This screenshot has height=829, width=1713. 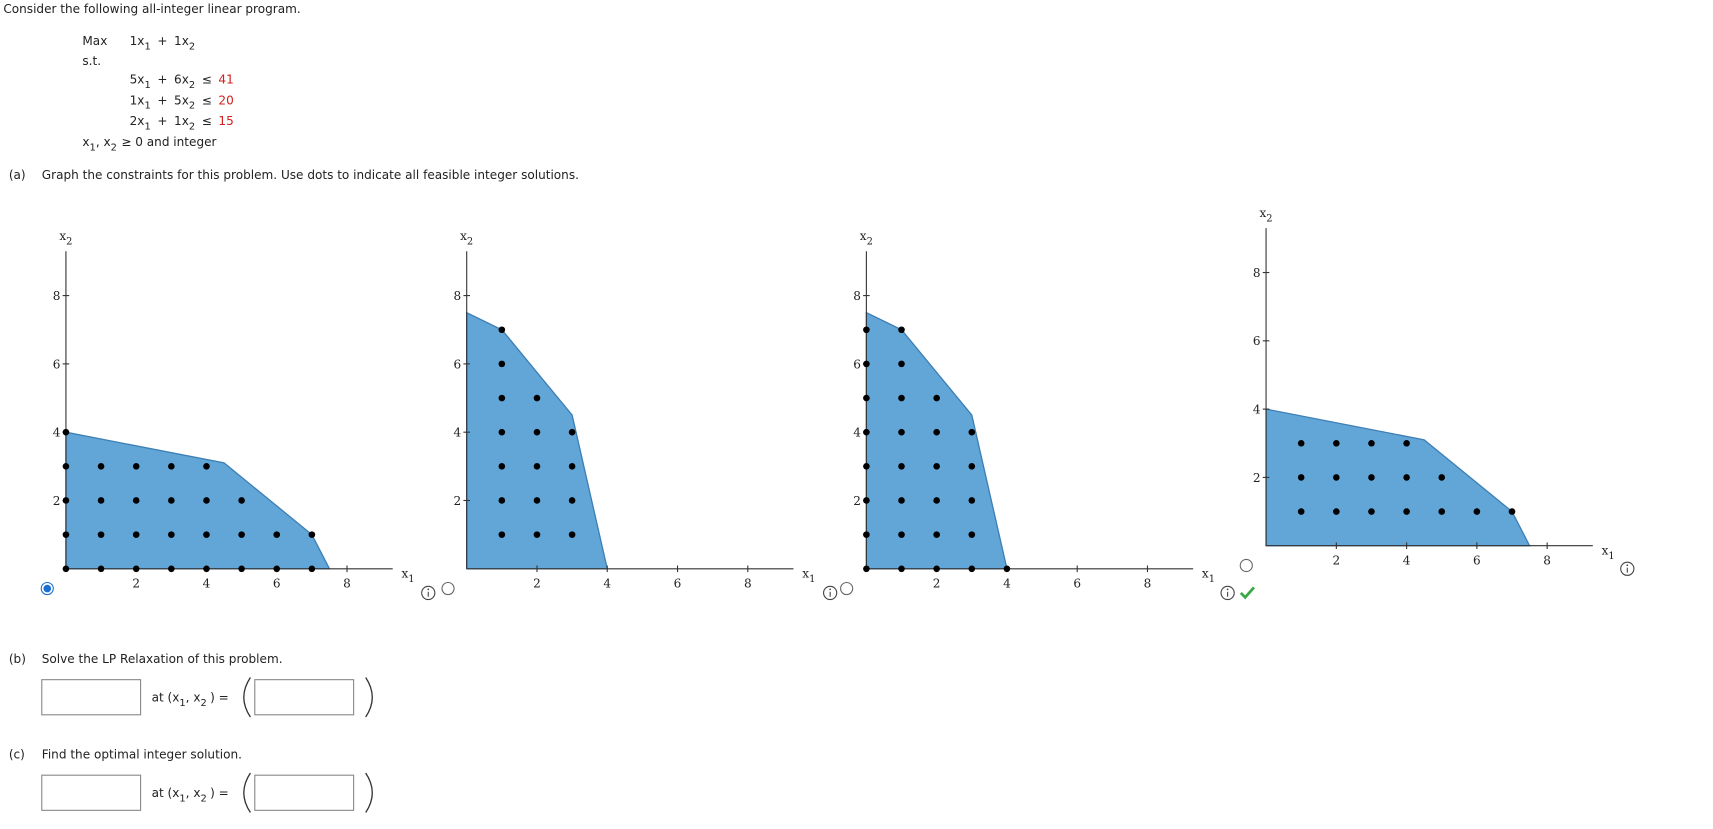 I want to click on text-span: 15, so click(x=225, y=121).